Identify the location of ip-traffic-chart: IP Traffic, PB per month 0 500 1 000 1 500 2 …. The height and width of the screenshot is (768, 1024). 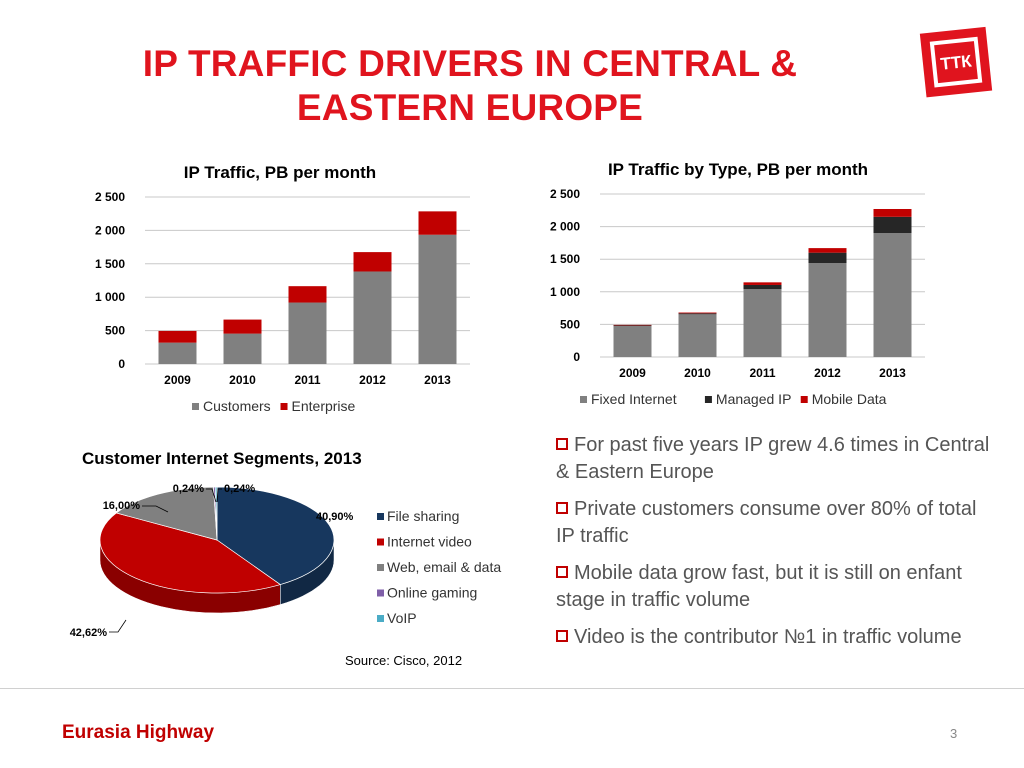
(280, 287).